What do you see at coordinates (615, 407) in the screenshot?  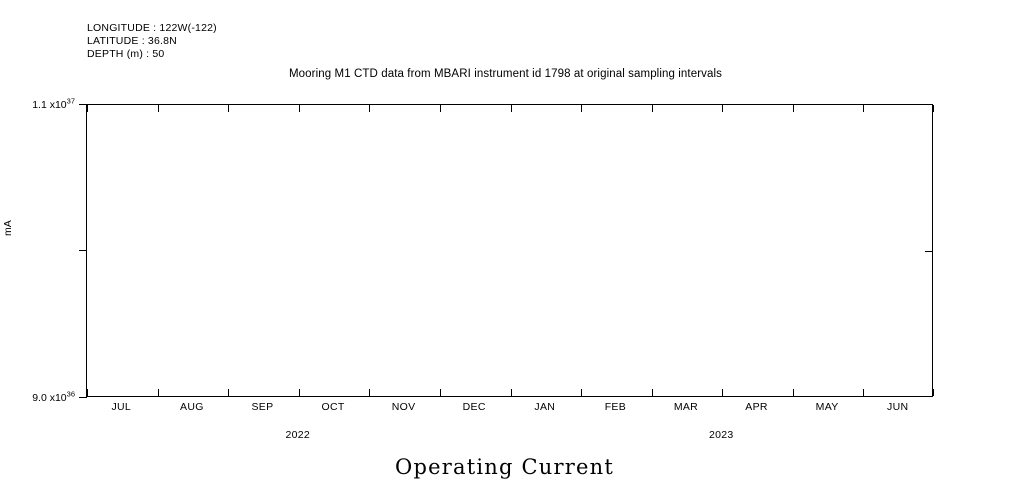 I see `x-axis-label-feb: FEB` at bounding box center [615, 407].